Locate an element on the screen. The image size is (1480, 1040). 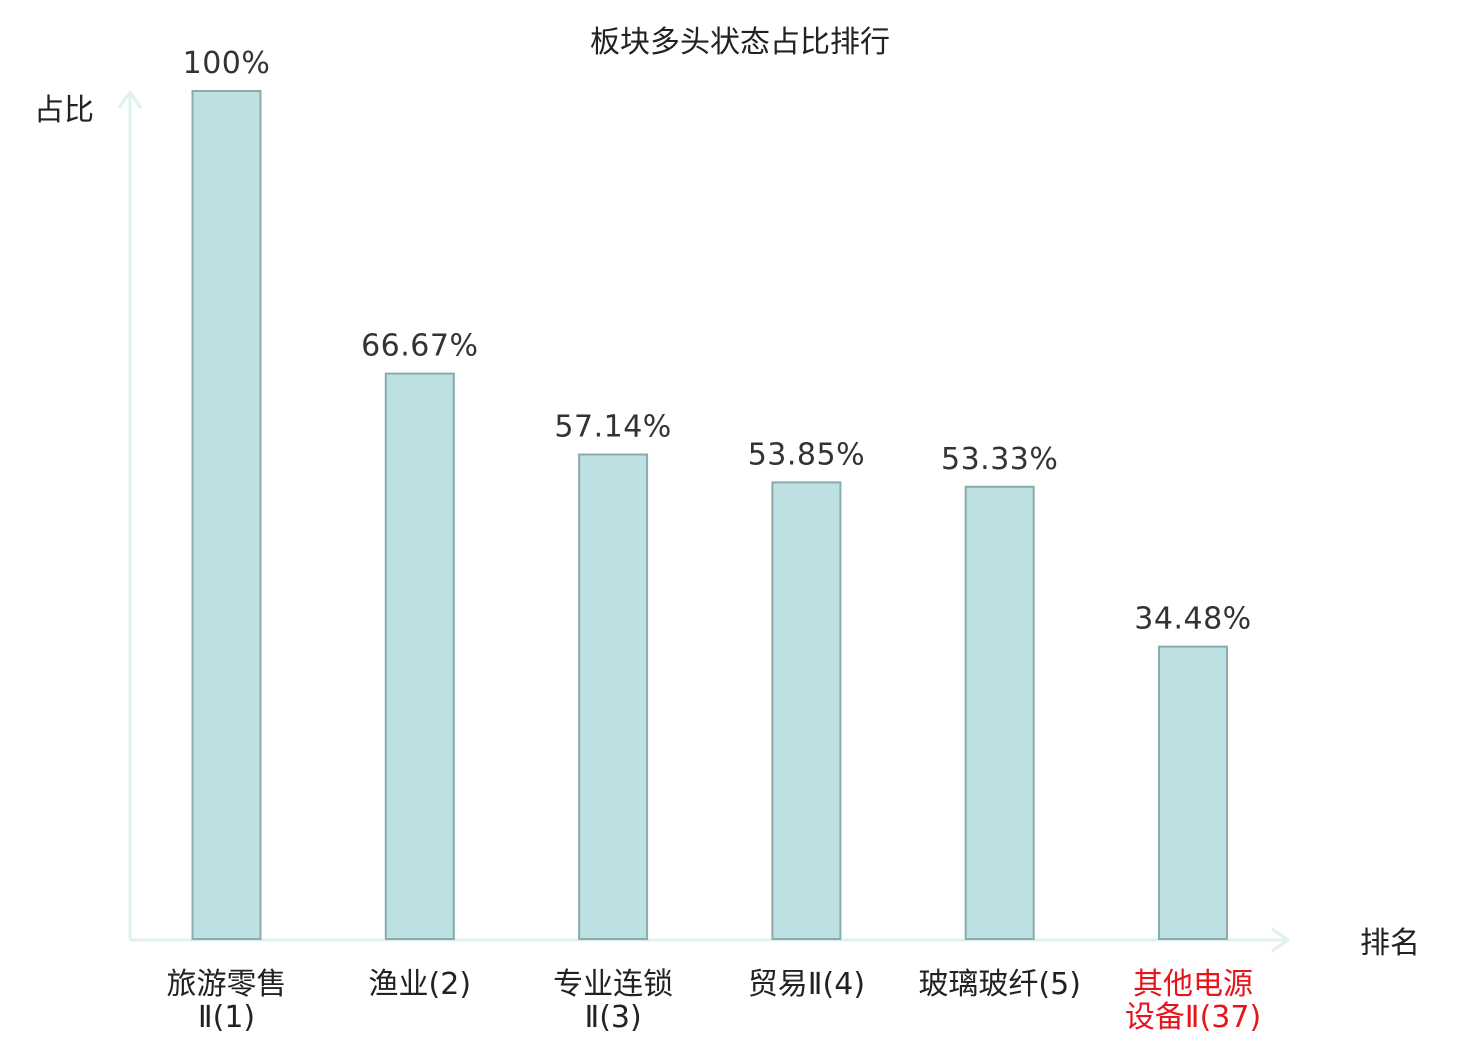
data-label: 57.14% is located at coordinates (612, 427).